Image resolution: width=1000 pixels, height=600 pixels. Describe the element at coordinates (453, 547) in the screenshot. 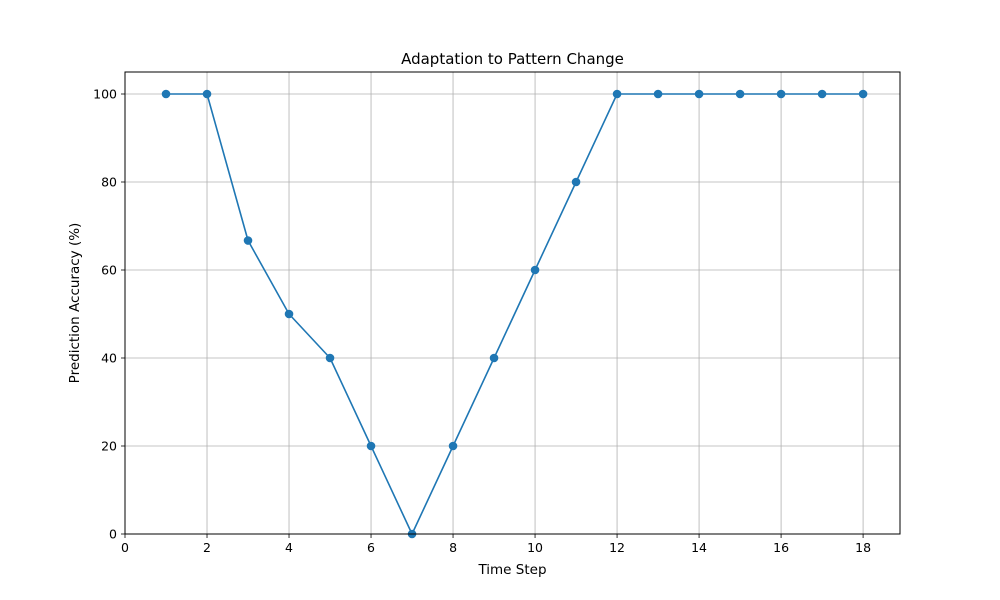

I see `x-tick-label: 8` at that location.